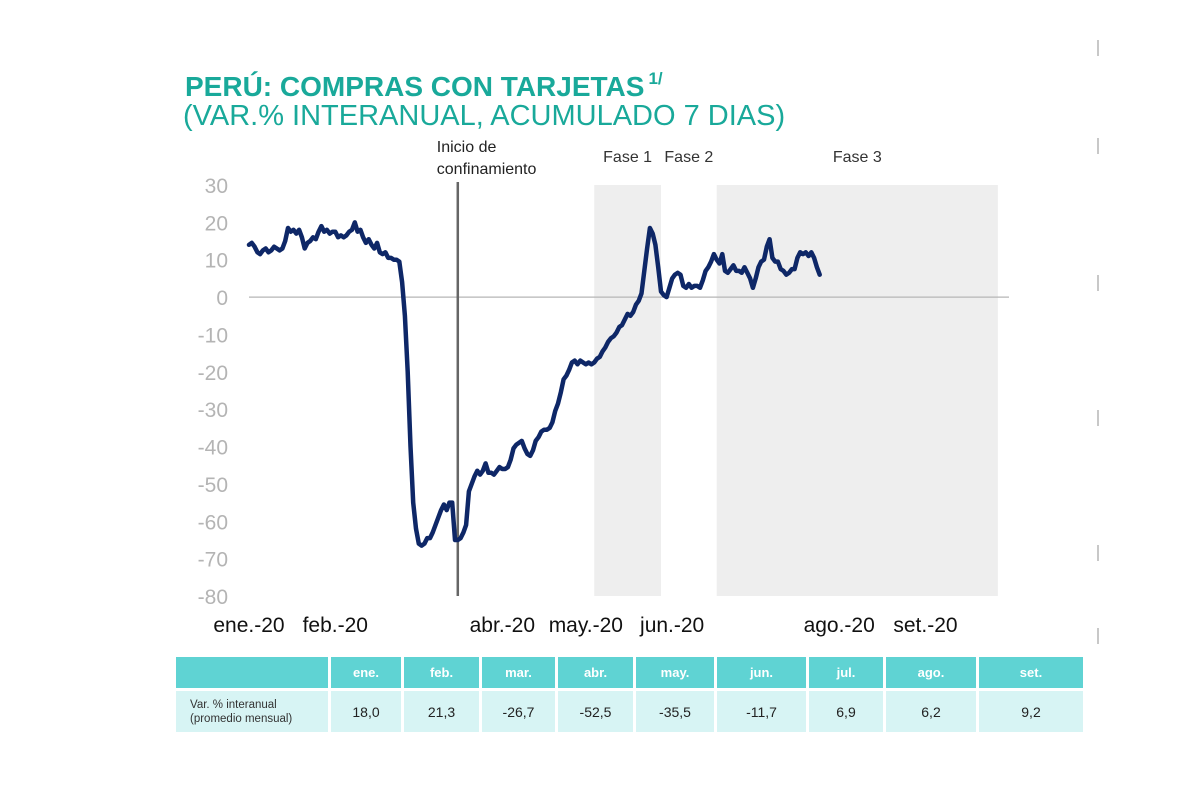  I want to click on y-tick-label: -20, so click(213, 373).